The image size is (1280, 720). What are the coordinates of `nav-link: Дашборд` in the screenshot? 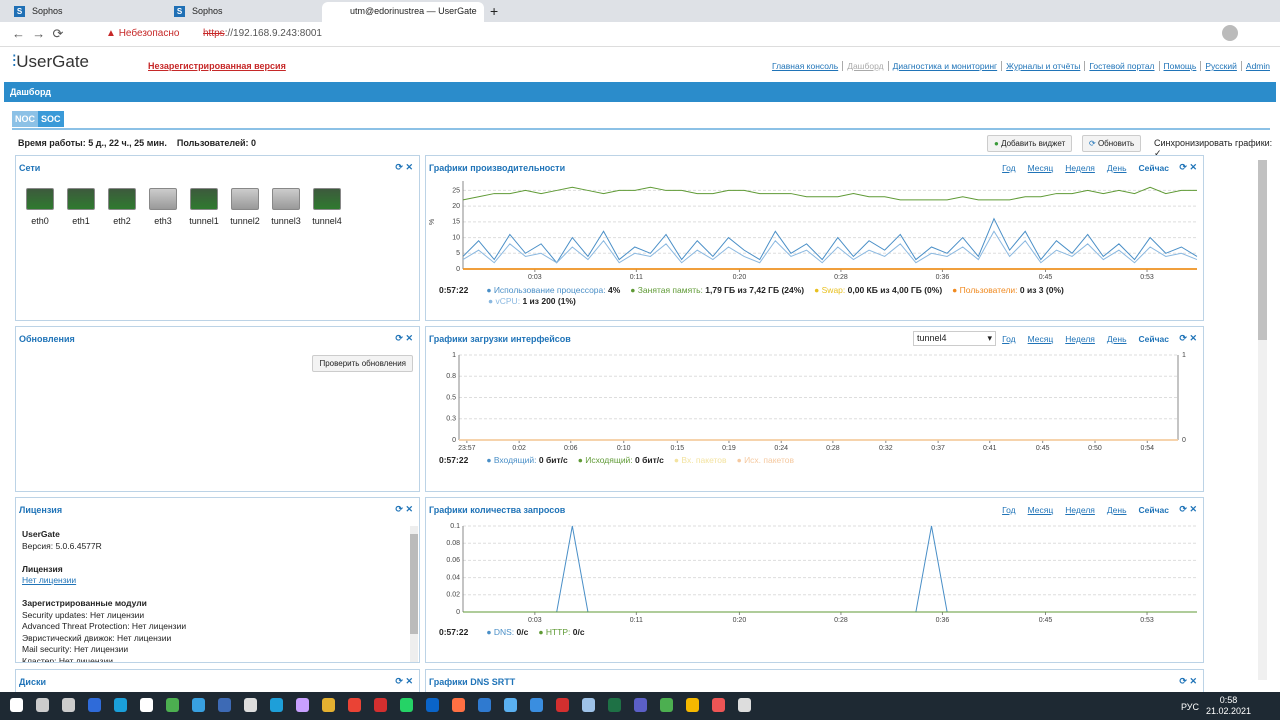 It's located at (866, 66).